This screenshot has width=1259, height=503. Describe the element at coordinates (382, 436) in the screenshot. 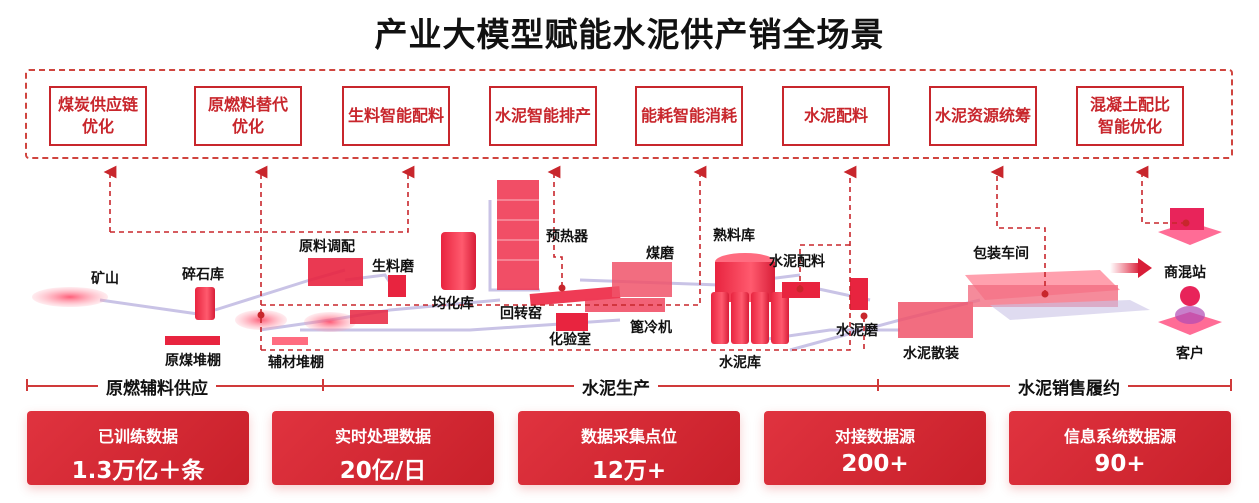

I see `stat-label: 实时处理数据` at that location.